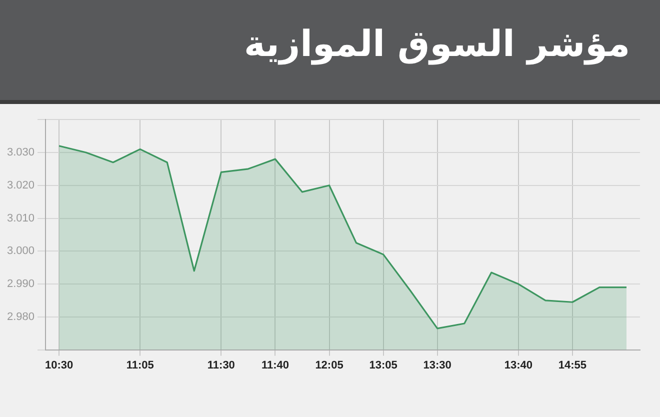 The image size is (660, 417). What do you see at coordinates (140, 365) in the screenshot?
I see `x-tick-label: 11:05` at bounding box center [140, 365].